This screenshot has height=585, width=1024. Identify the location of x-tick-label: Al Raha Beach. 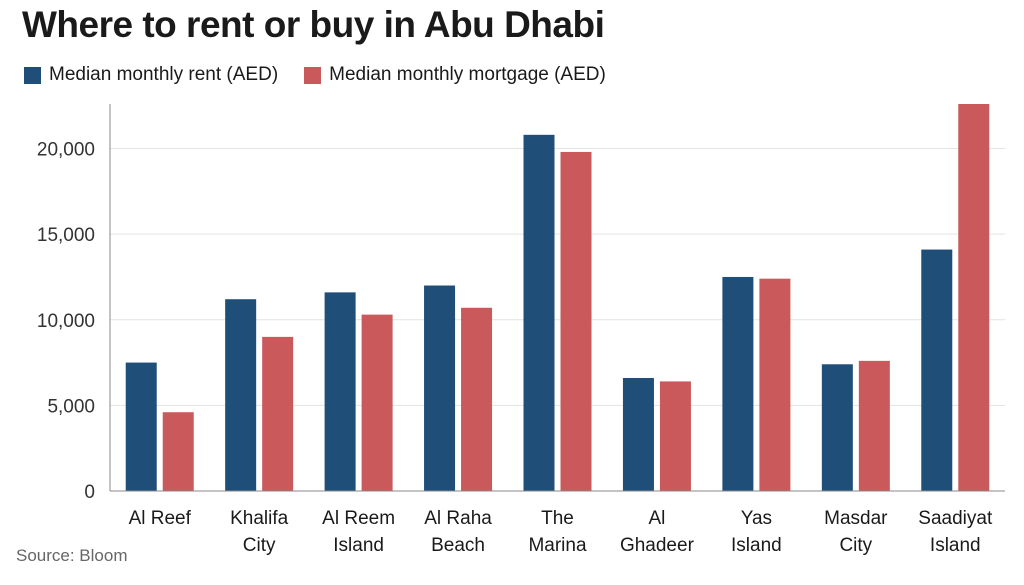
(458, 532).